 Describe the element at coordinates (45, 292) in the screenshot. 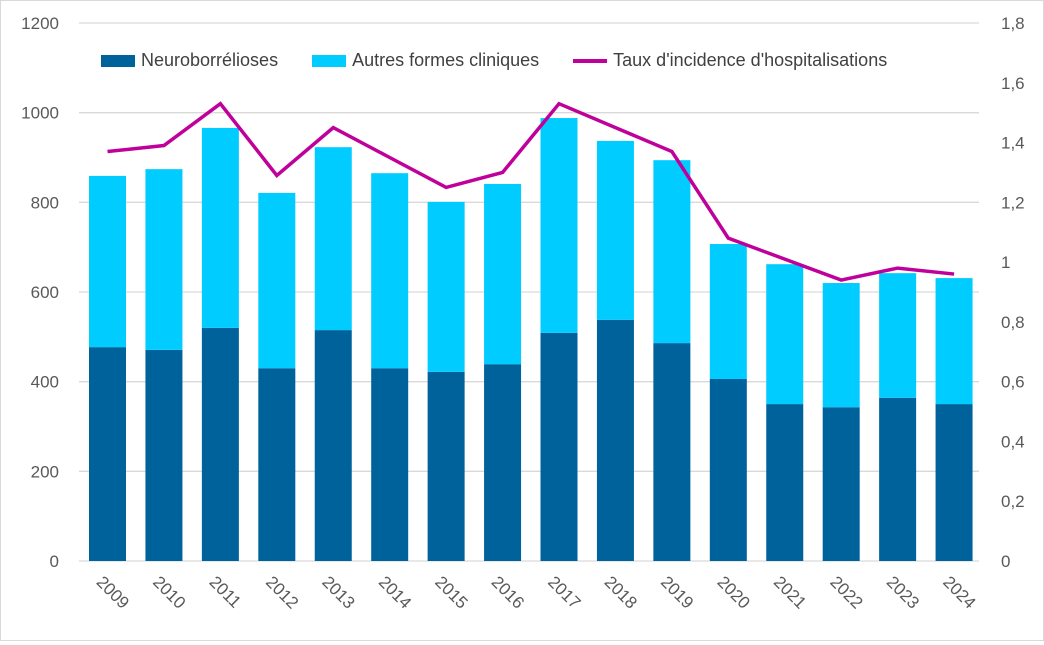

I see `y-left-tick-label: 600` at that location.